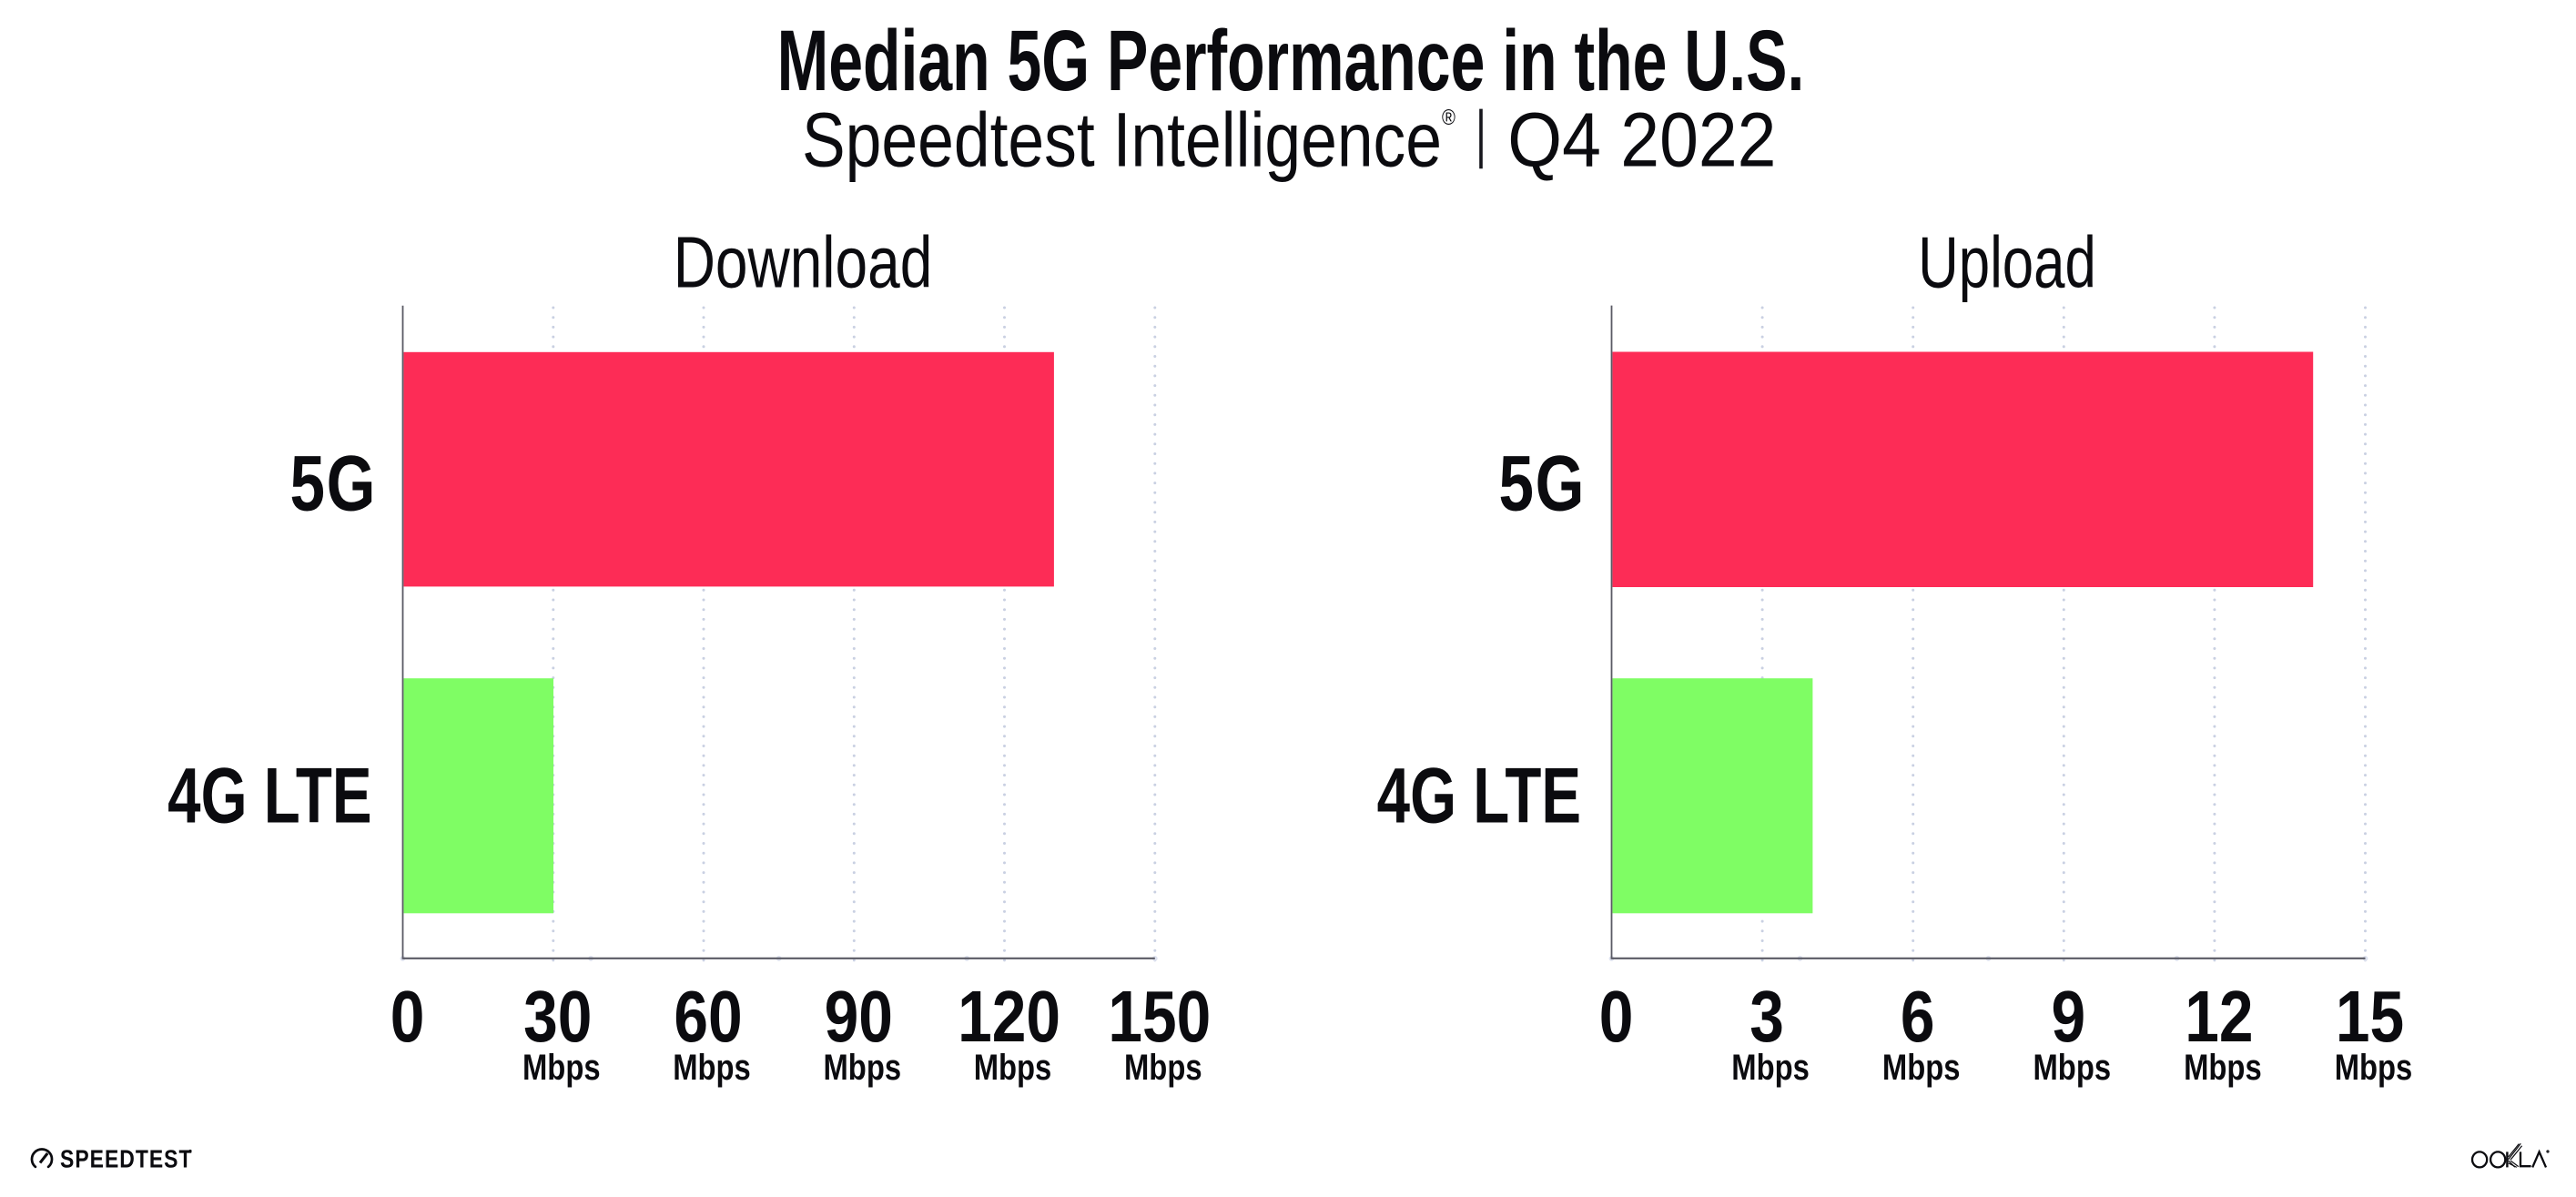  I want to click on svg-text: 120, so click(1009, 1017).